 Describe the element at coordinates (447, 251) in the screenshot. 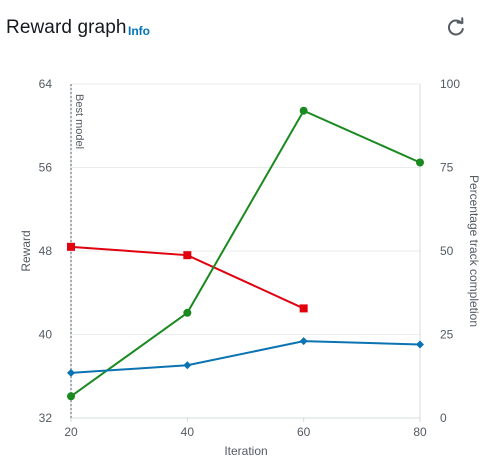

I see `y-right-tick-label: 50` at that location.